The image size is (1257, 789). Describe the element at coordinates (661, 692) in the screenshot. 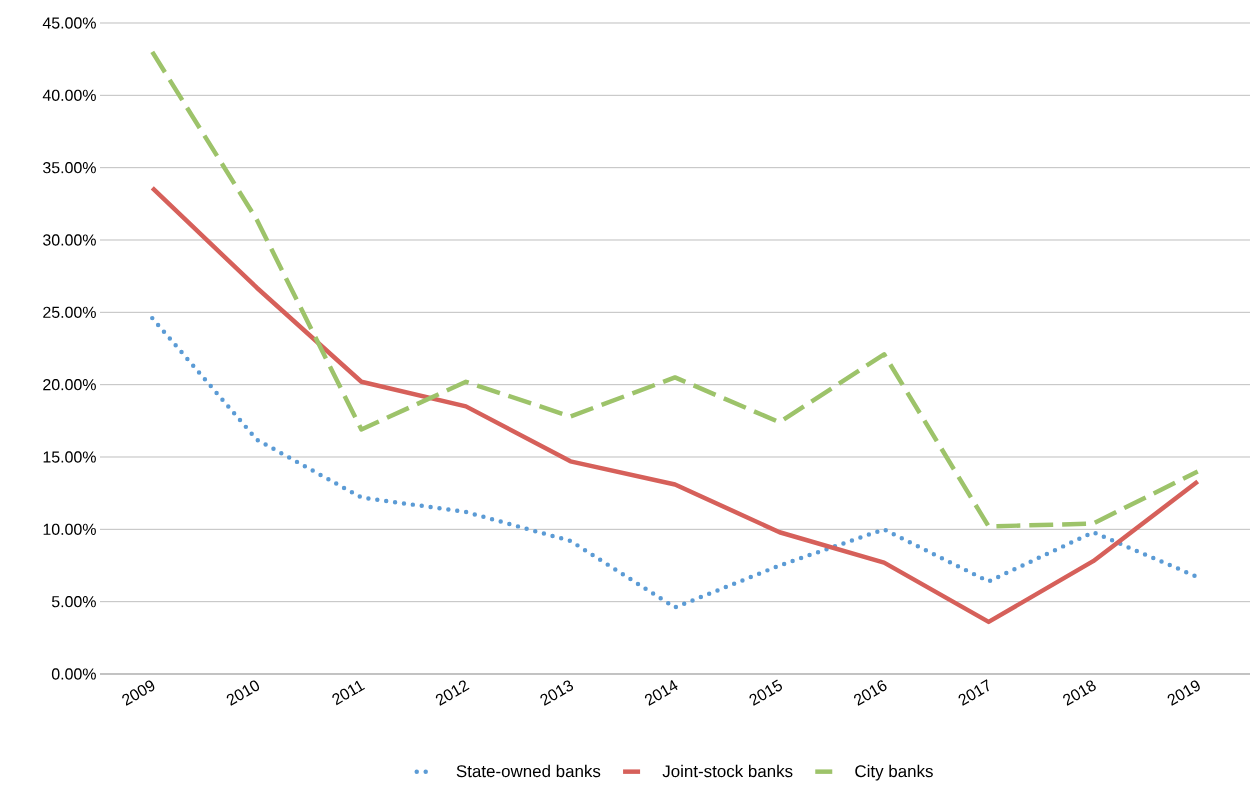

I see `x-tick-label: 2014` at that location.